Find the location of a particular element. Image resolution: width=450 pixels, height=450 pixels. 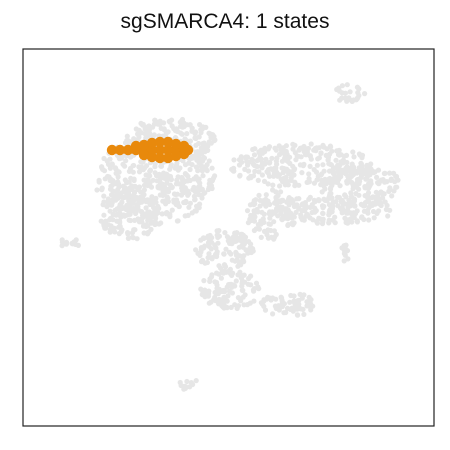

highlighted-state-layer is located at coordinates (150, 150).